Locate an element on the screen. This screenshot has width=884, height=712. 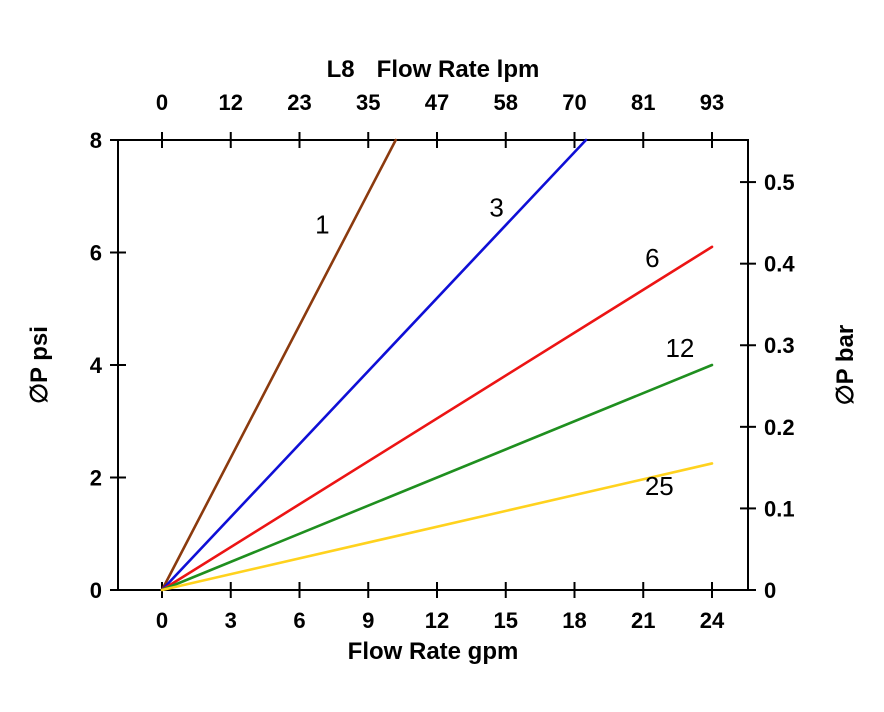
top-axis-title-label: Flow Rate lpm is located at coordinates (458, 69).